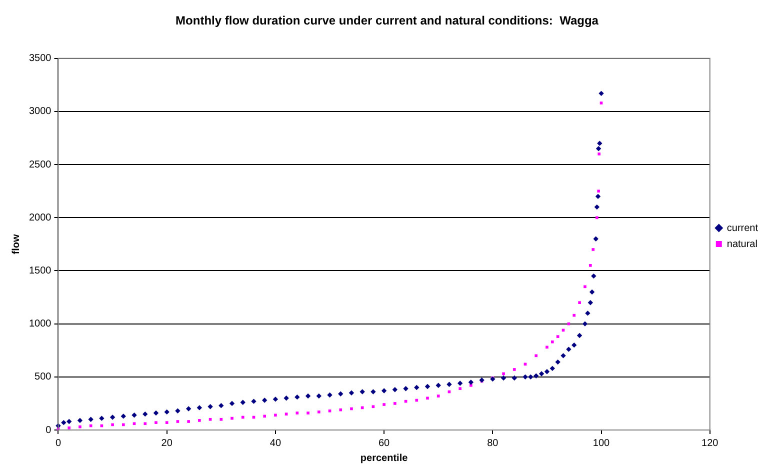 This screenshot has width=770, height=464. What do you see at coordinates (710, 443) in the screenshot?
I see `x-tick-label: 120` at bounding box center [710, 443].